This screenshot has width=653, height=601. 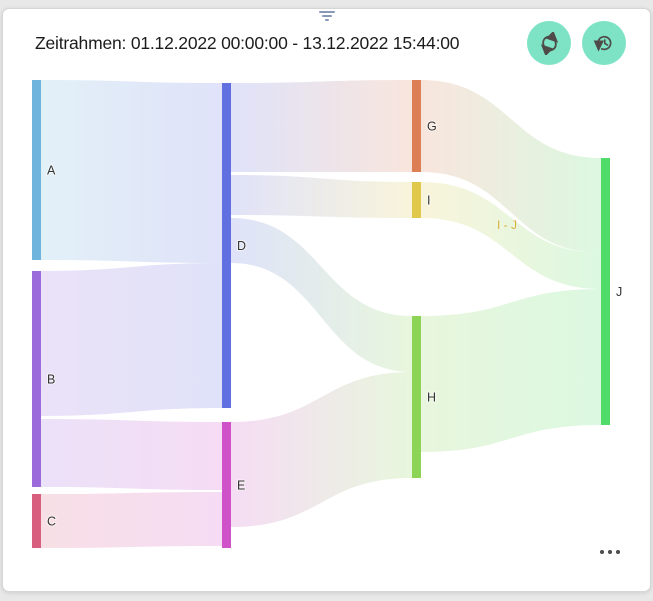 I want to click on sankey-node-b, so click(x=36, y=379).